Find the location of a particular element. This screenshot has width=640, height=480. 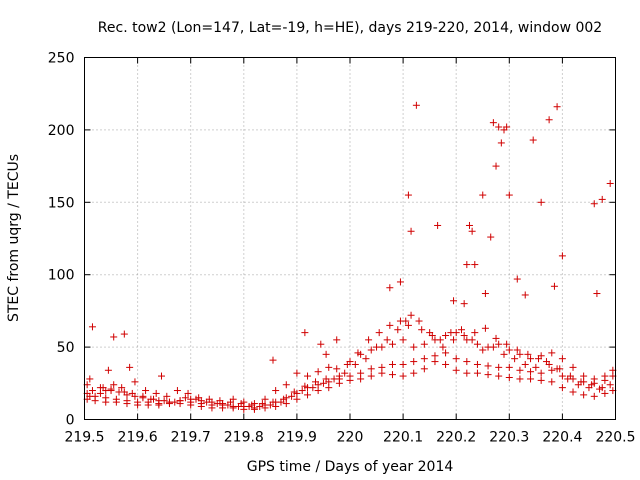

x-tick-label: 219.6 is located at coordinates (138, 438).